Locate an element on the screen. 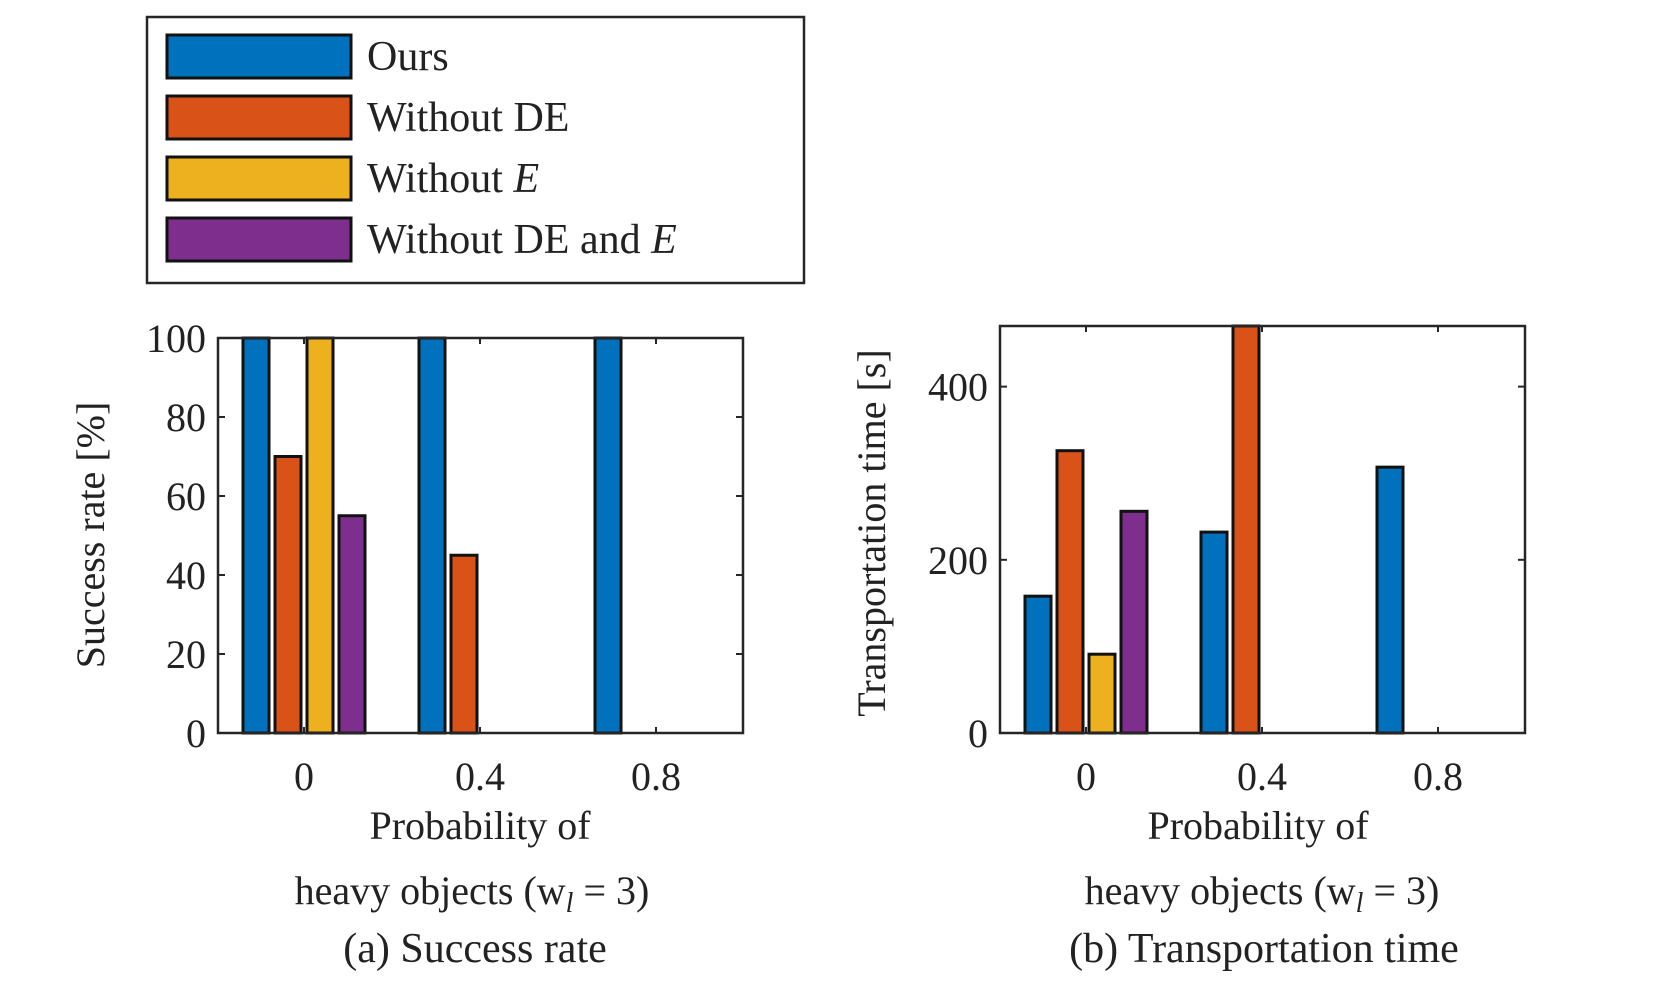  x-tick-label-transportation-time-0: 0 is located at coordinates (1086, 776).